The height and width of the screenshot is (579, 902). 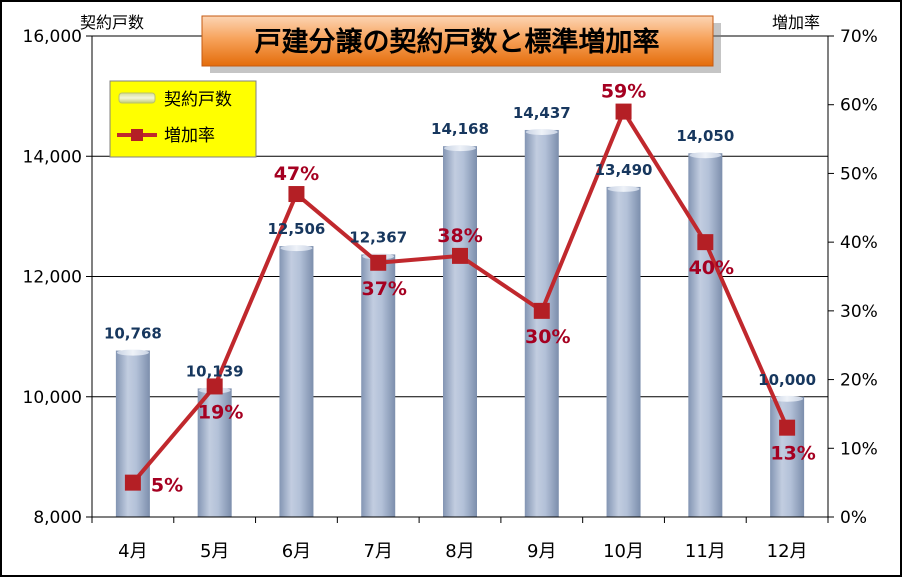 I want to click on rate-value-label: 19%, so click(x=220, y=412).